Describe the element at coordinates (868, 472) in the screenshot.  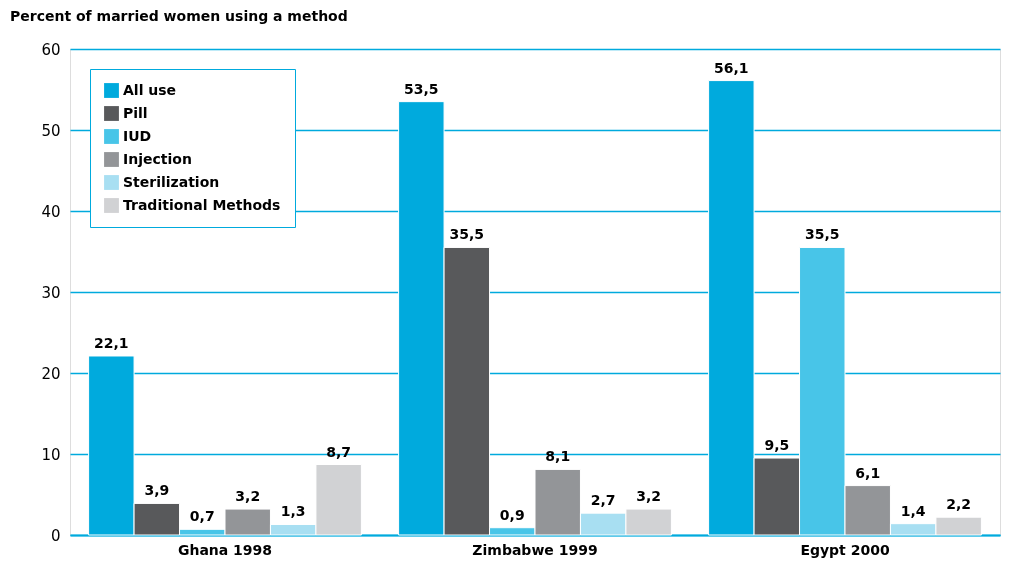
I see `data-label: 6,1` at that location.